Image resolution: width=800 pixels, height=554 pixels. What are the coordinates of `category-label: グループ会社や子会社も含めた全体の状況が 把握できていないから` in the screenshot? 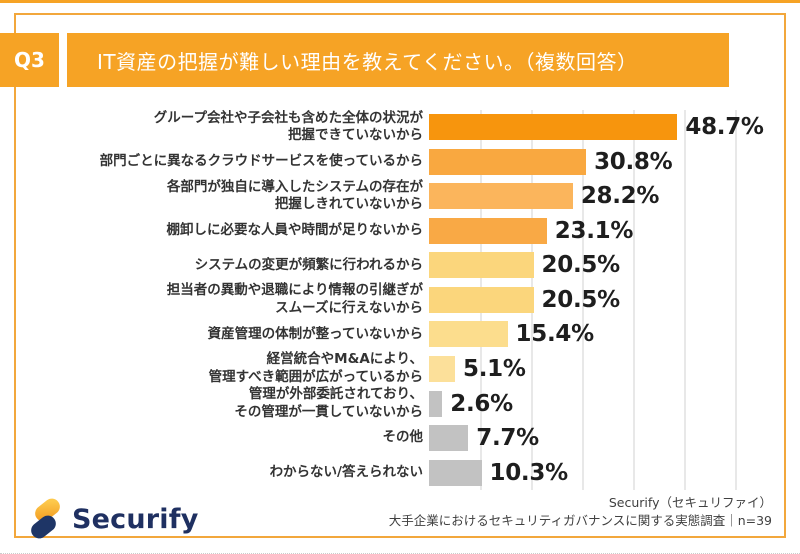 It's located at (288, 126).